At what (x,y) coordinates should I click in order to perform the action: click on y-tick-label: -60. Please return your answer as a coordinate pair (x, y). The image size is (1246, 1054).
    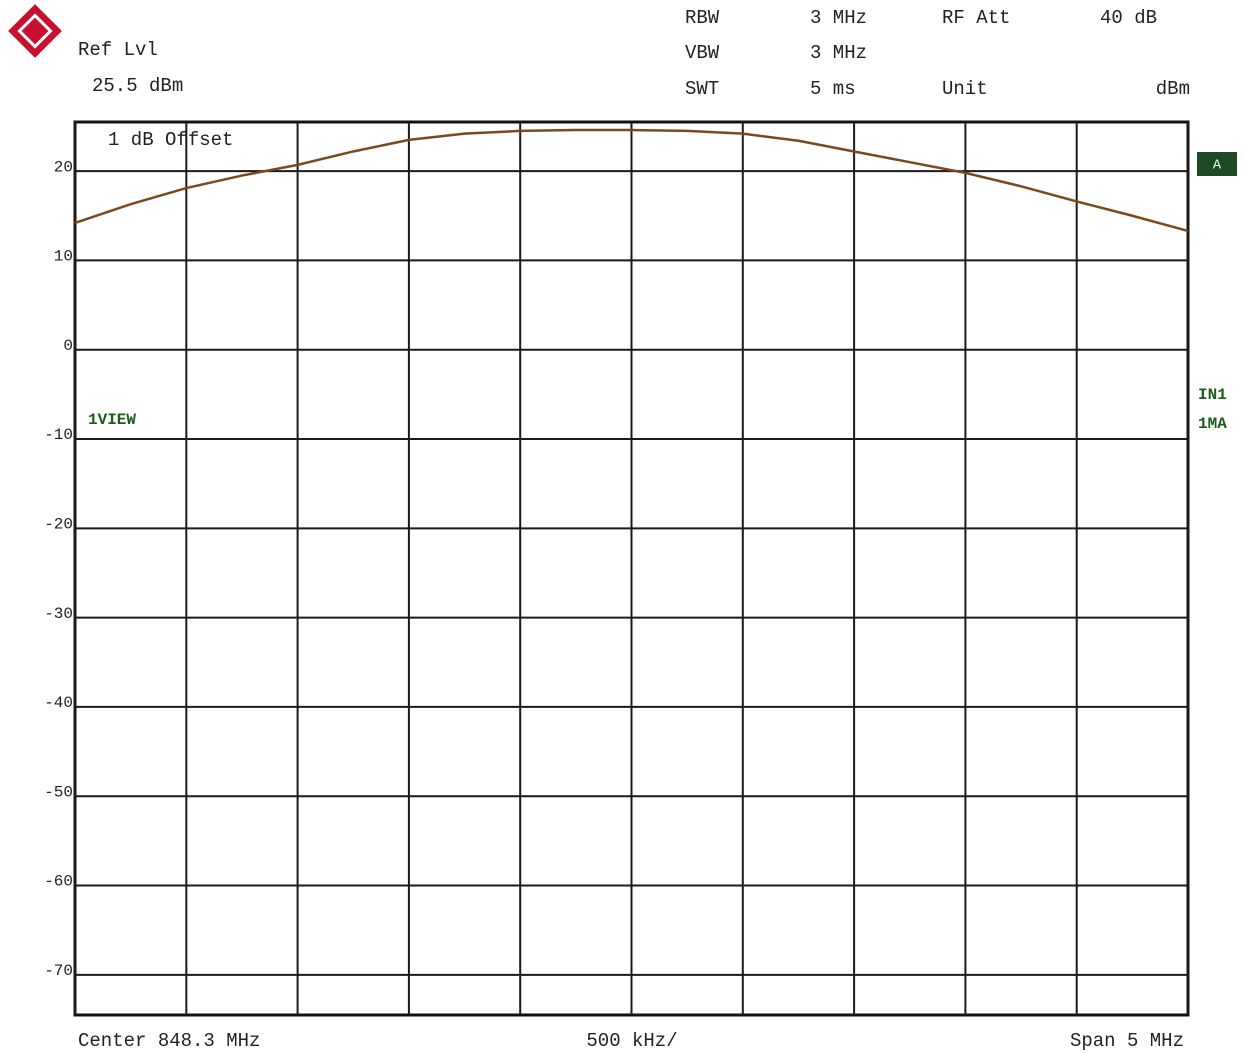
    Looking at the image, I should click on (58, 882).